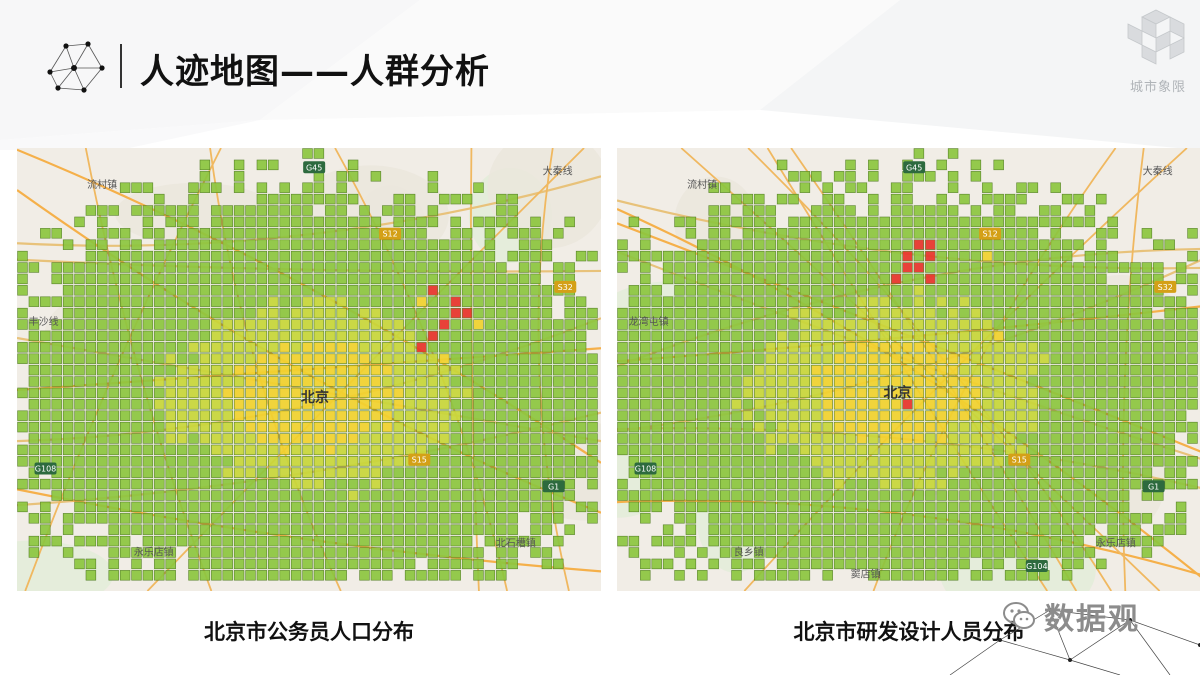 The height and width of the screenshot is (675, 1200). What do you see at coordinates (121, 66) in the screenshot?
I see `title-divider` at bounding box center [121, 66].